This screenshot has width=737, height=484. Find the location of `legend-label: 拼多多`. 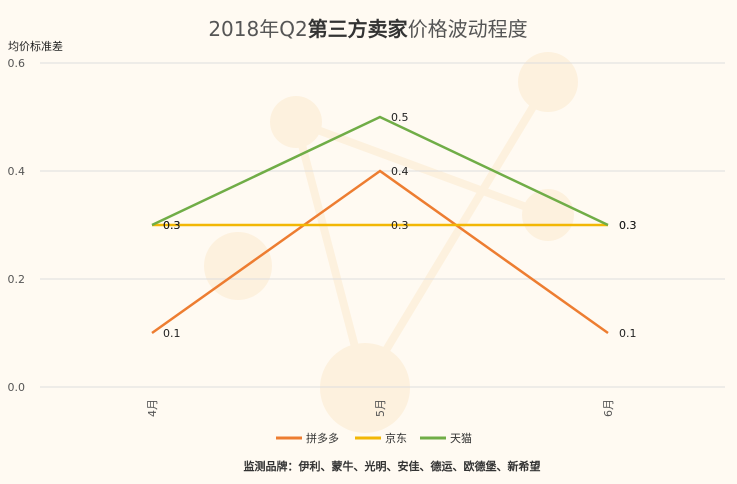

legend-label: 拼多多 is located at coordinates (322, 438).